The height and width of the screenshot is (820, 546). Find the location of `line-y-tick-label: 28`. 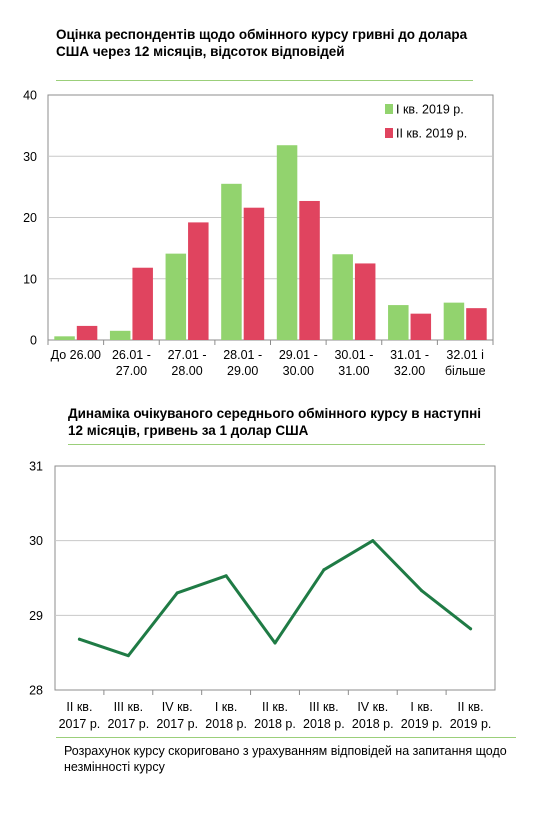

line-y-tick-label: 28 is located at coordinates (36, 691).